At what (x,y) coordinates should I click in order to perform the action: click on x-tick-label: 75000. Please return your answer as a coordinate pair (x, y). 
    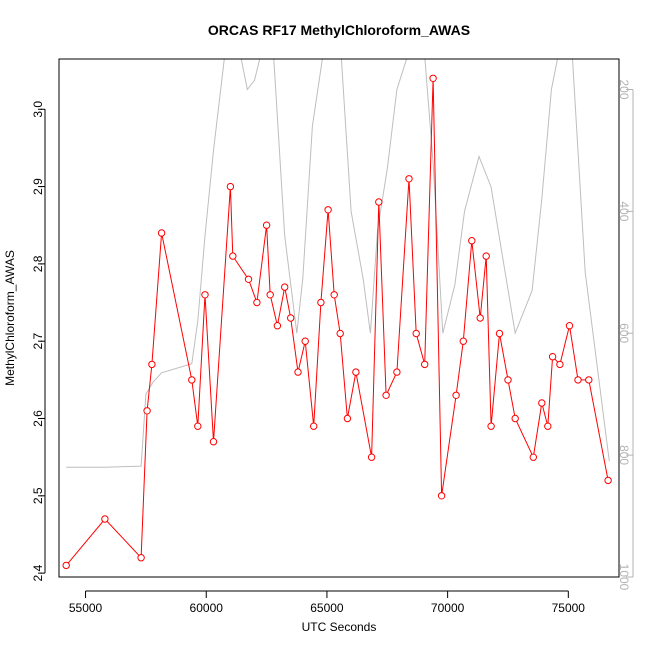
    Looking at the image, I should click on (569, 608).